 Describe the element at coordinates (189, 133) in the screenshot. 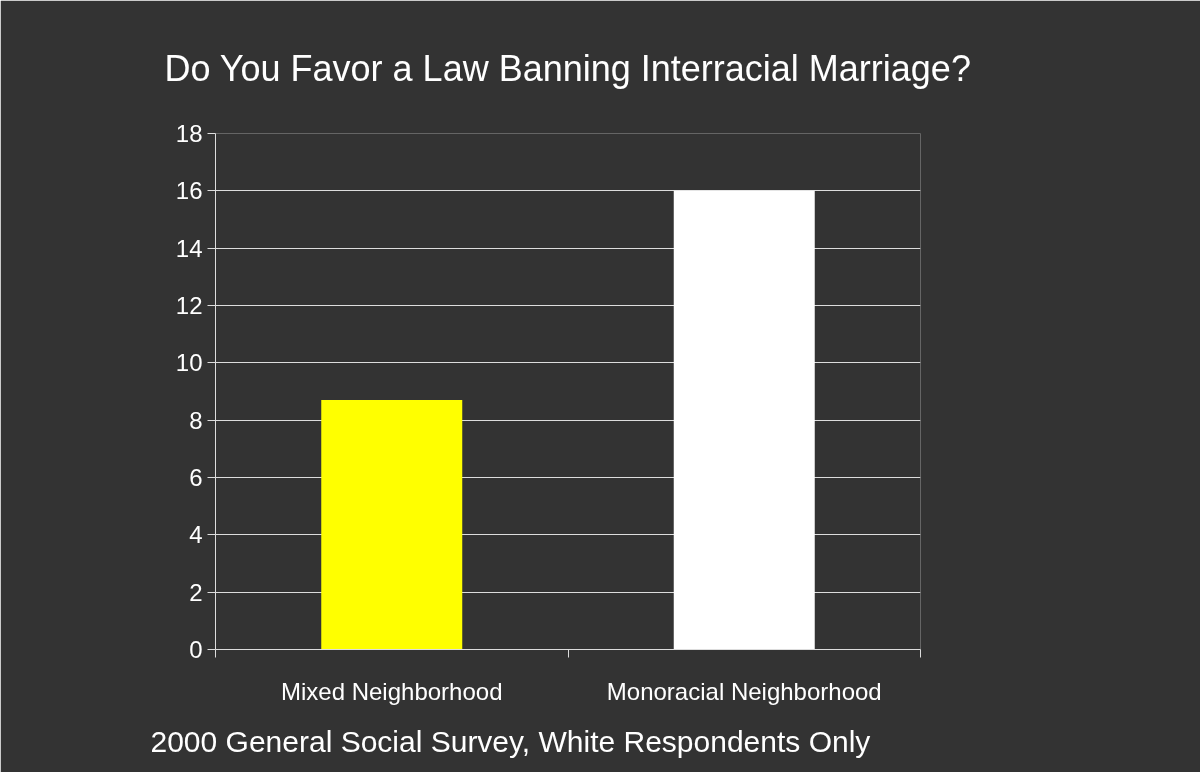

I see `y-tick-label: 18` at that location.